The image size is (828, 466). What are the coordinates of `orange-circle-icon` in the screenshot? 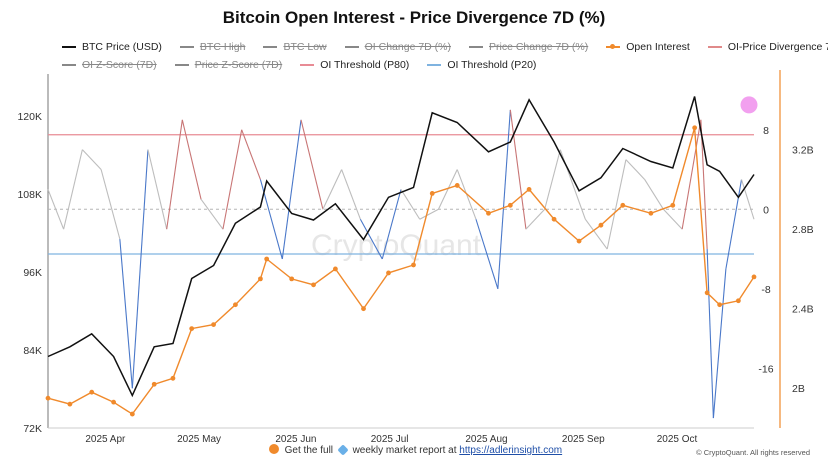 It's located at (273, 449).